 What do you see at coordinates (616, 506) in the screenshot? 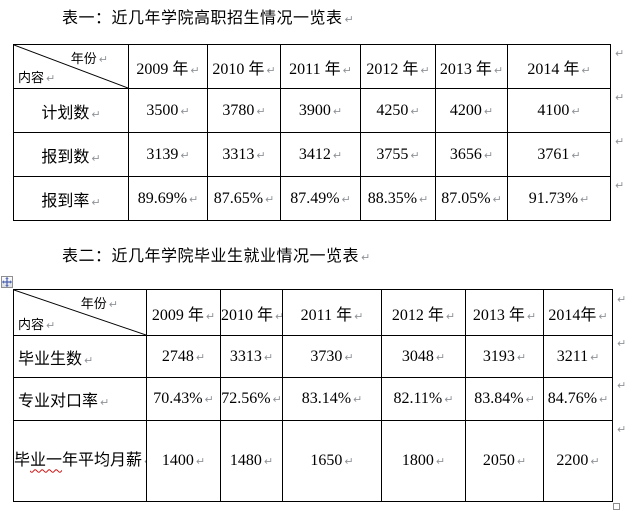
I see `table-resize-handle` at bounding box center [616, 506].